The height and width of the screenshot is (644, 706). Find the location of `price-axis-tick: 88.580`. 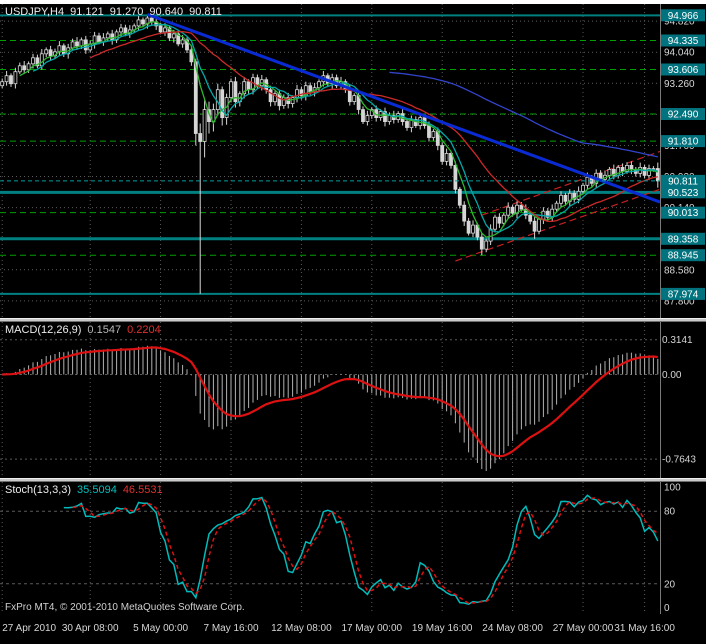

price-axis-tick: 88.580 is located at coordinates (679, 270).